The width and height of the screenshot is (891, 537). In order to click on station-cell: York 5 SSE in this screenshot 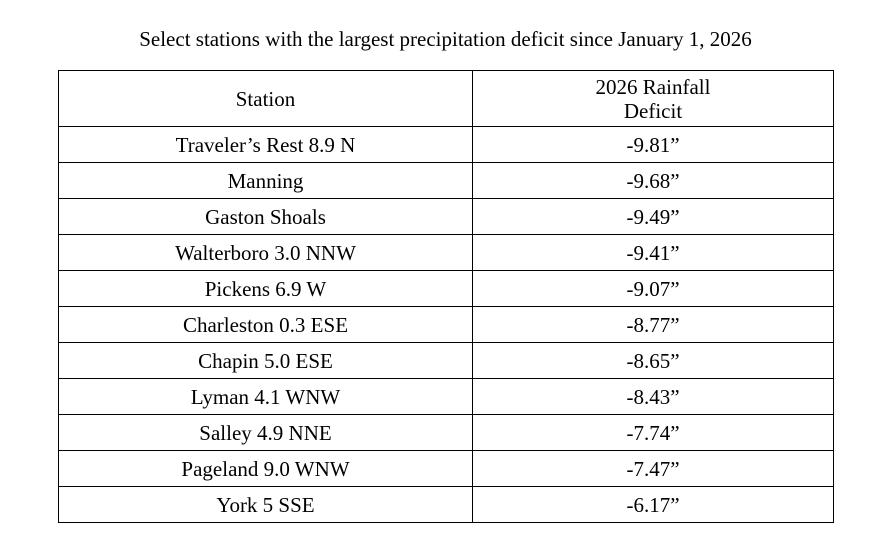, I will do `click(265, 504)`.